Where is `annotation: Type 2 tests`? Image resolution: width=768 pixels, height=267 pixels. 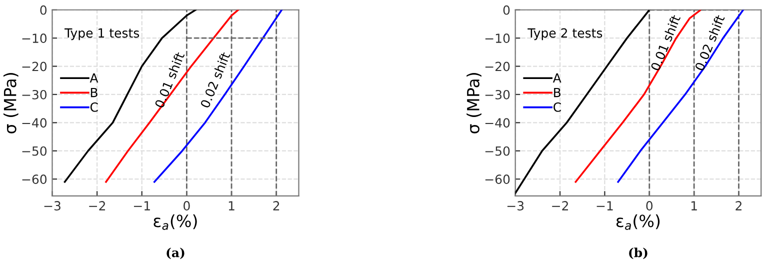
annotation: Type 2 tests is located at coordinates (565, 34).